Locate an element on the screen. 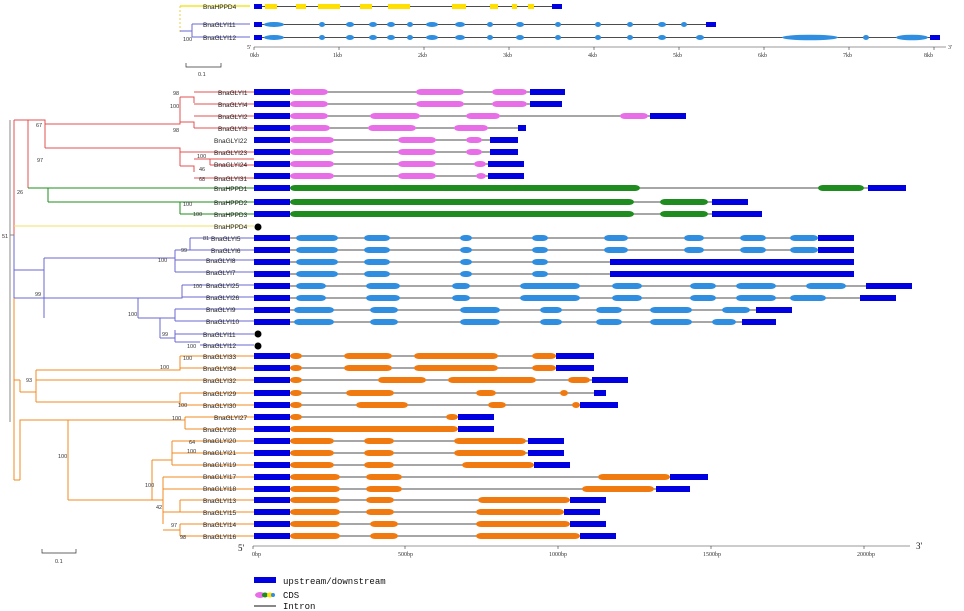 This screenshot has width=964, height=611. top-structure-glyi12 is located at coordinates (597, 37).